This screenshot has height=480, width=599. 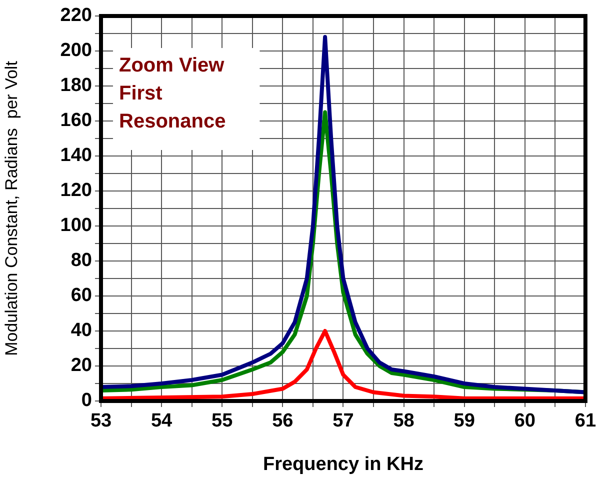 What do you see at coordinates (76, 85) in the screenshot?
I see `y-tick-label: 180` at bounding box center [76, 85].